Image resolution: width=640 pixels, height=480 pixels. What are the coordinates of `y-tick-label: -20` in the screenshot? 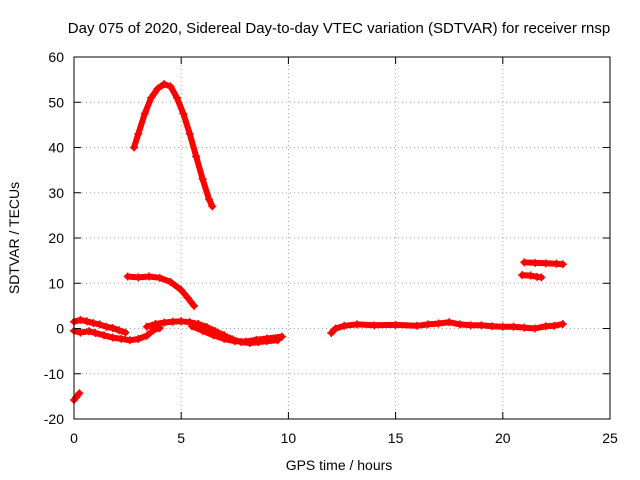 It's located at (54, 419).